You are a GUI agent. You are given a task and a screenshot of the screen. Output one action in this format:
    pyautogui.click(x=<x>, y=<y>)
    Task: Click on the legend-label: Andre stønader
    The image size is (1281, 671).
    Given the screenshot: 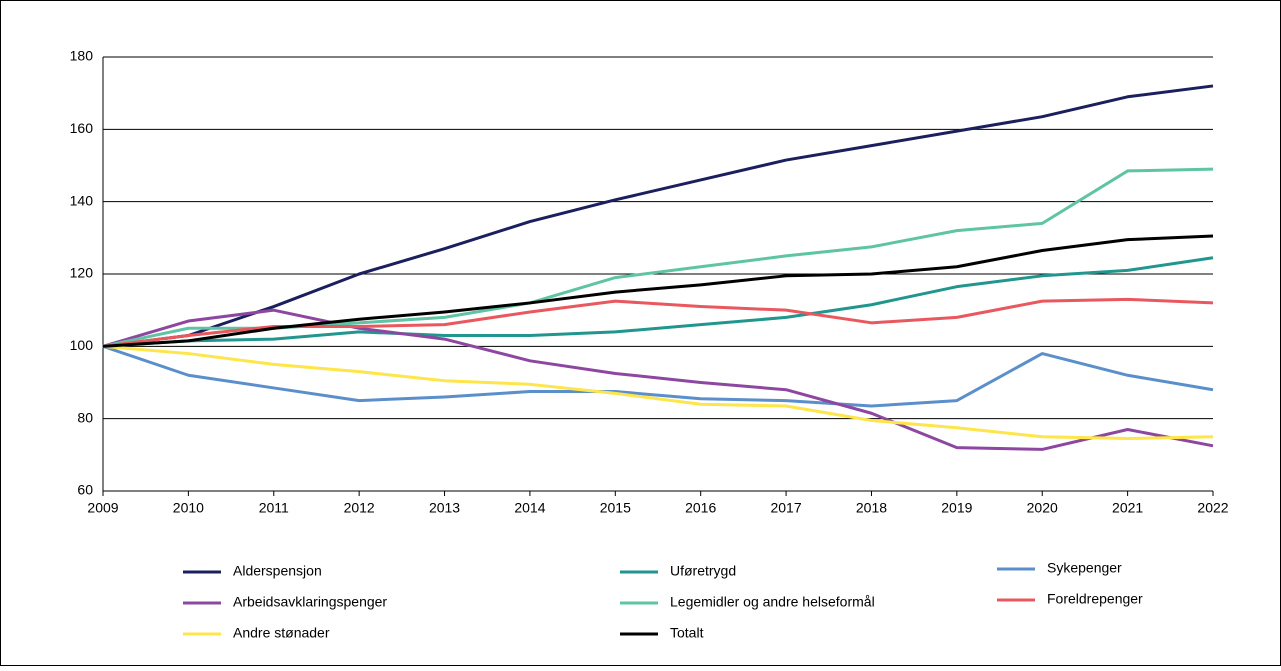 What is the action you would take?
    pyautogui.click(x=281, y=633)
    